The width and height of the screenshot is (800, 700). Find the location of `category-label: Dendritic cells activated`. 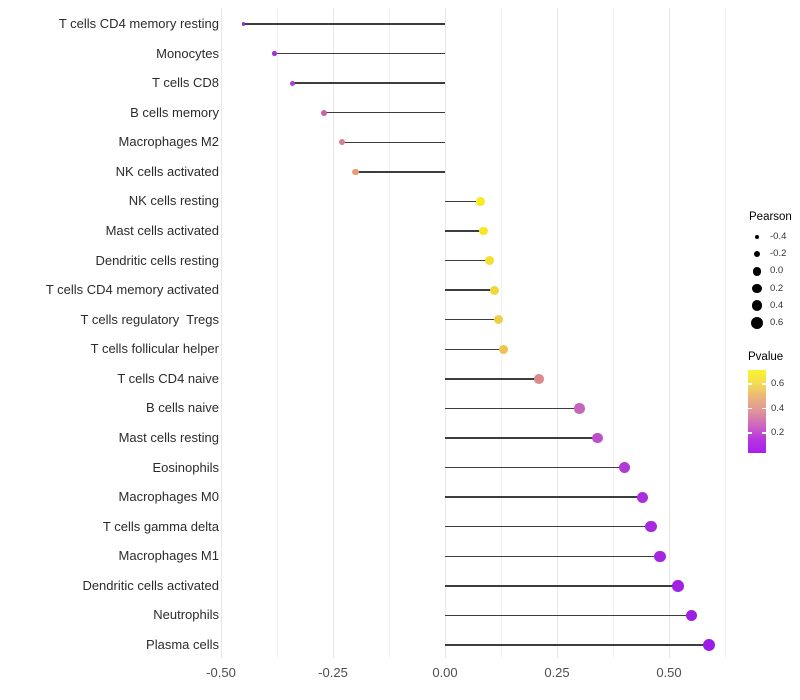

category-label: Dendritic cells activated is located at coordinates (150, 585).